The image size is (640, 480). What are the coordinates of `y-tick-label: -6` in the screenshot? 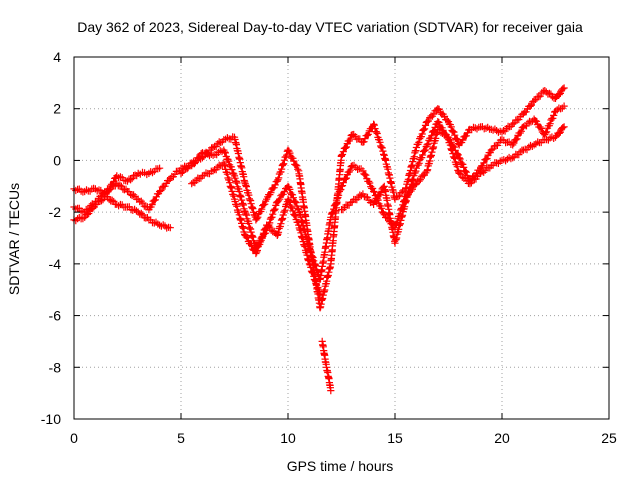 It's located at (55, 316).